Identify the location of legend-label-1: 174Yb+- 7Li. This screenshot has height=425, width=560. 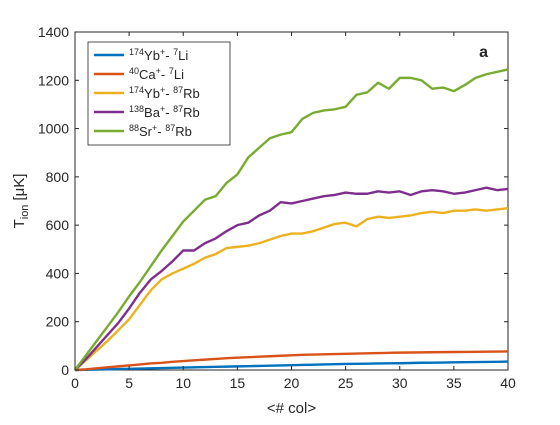
(158, 55).